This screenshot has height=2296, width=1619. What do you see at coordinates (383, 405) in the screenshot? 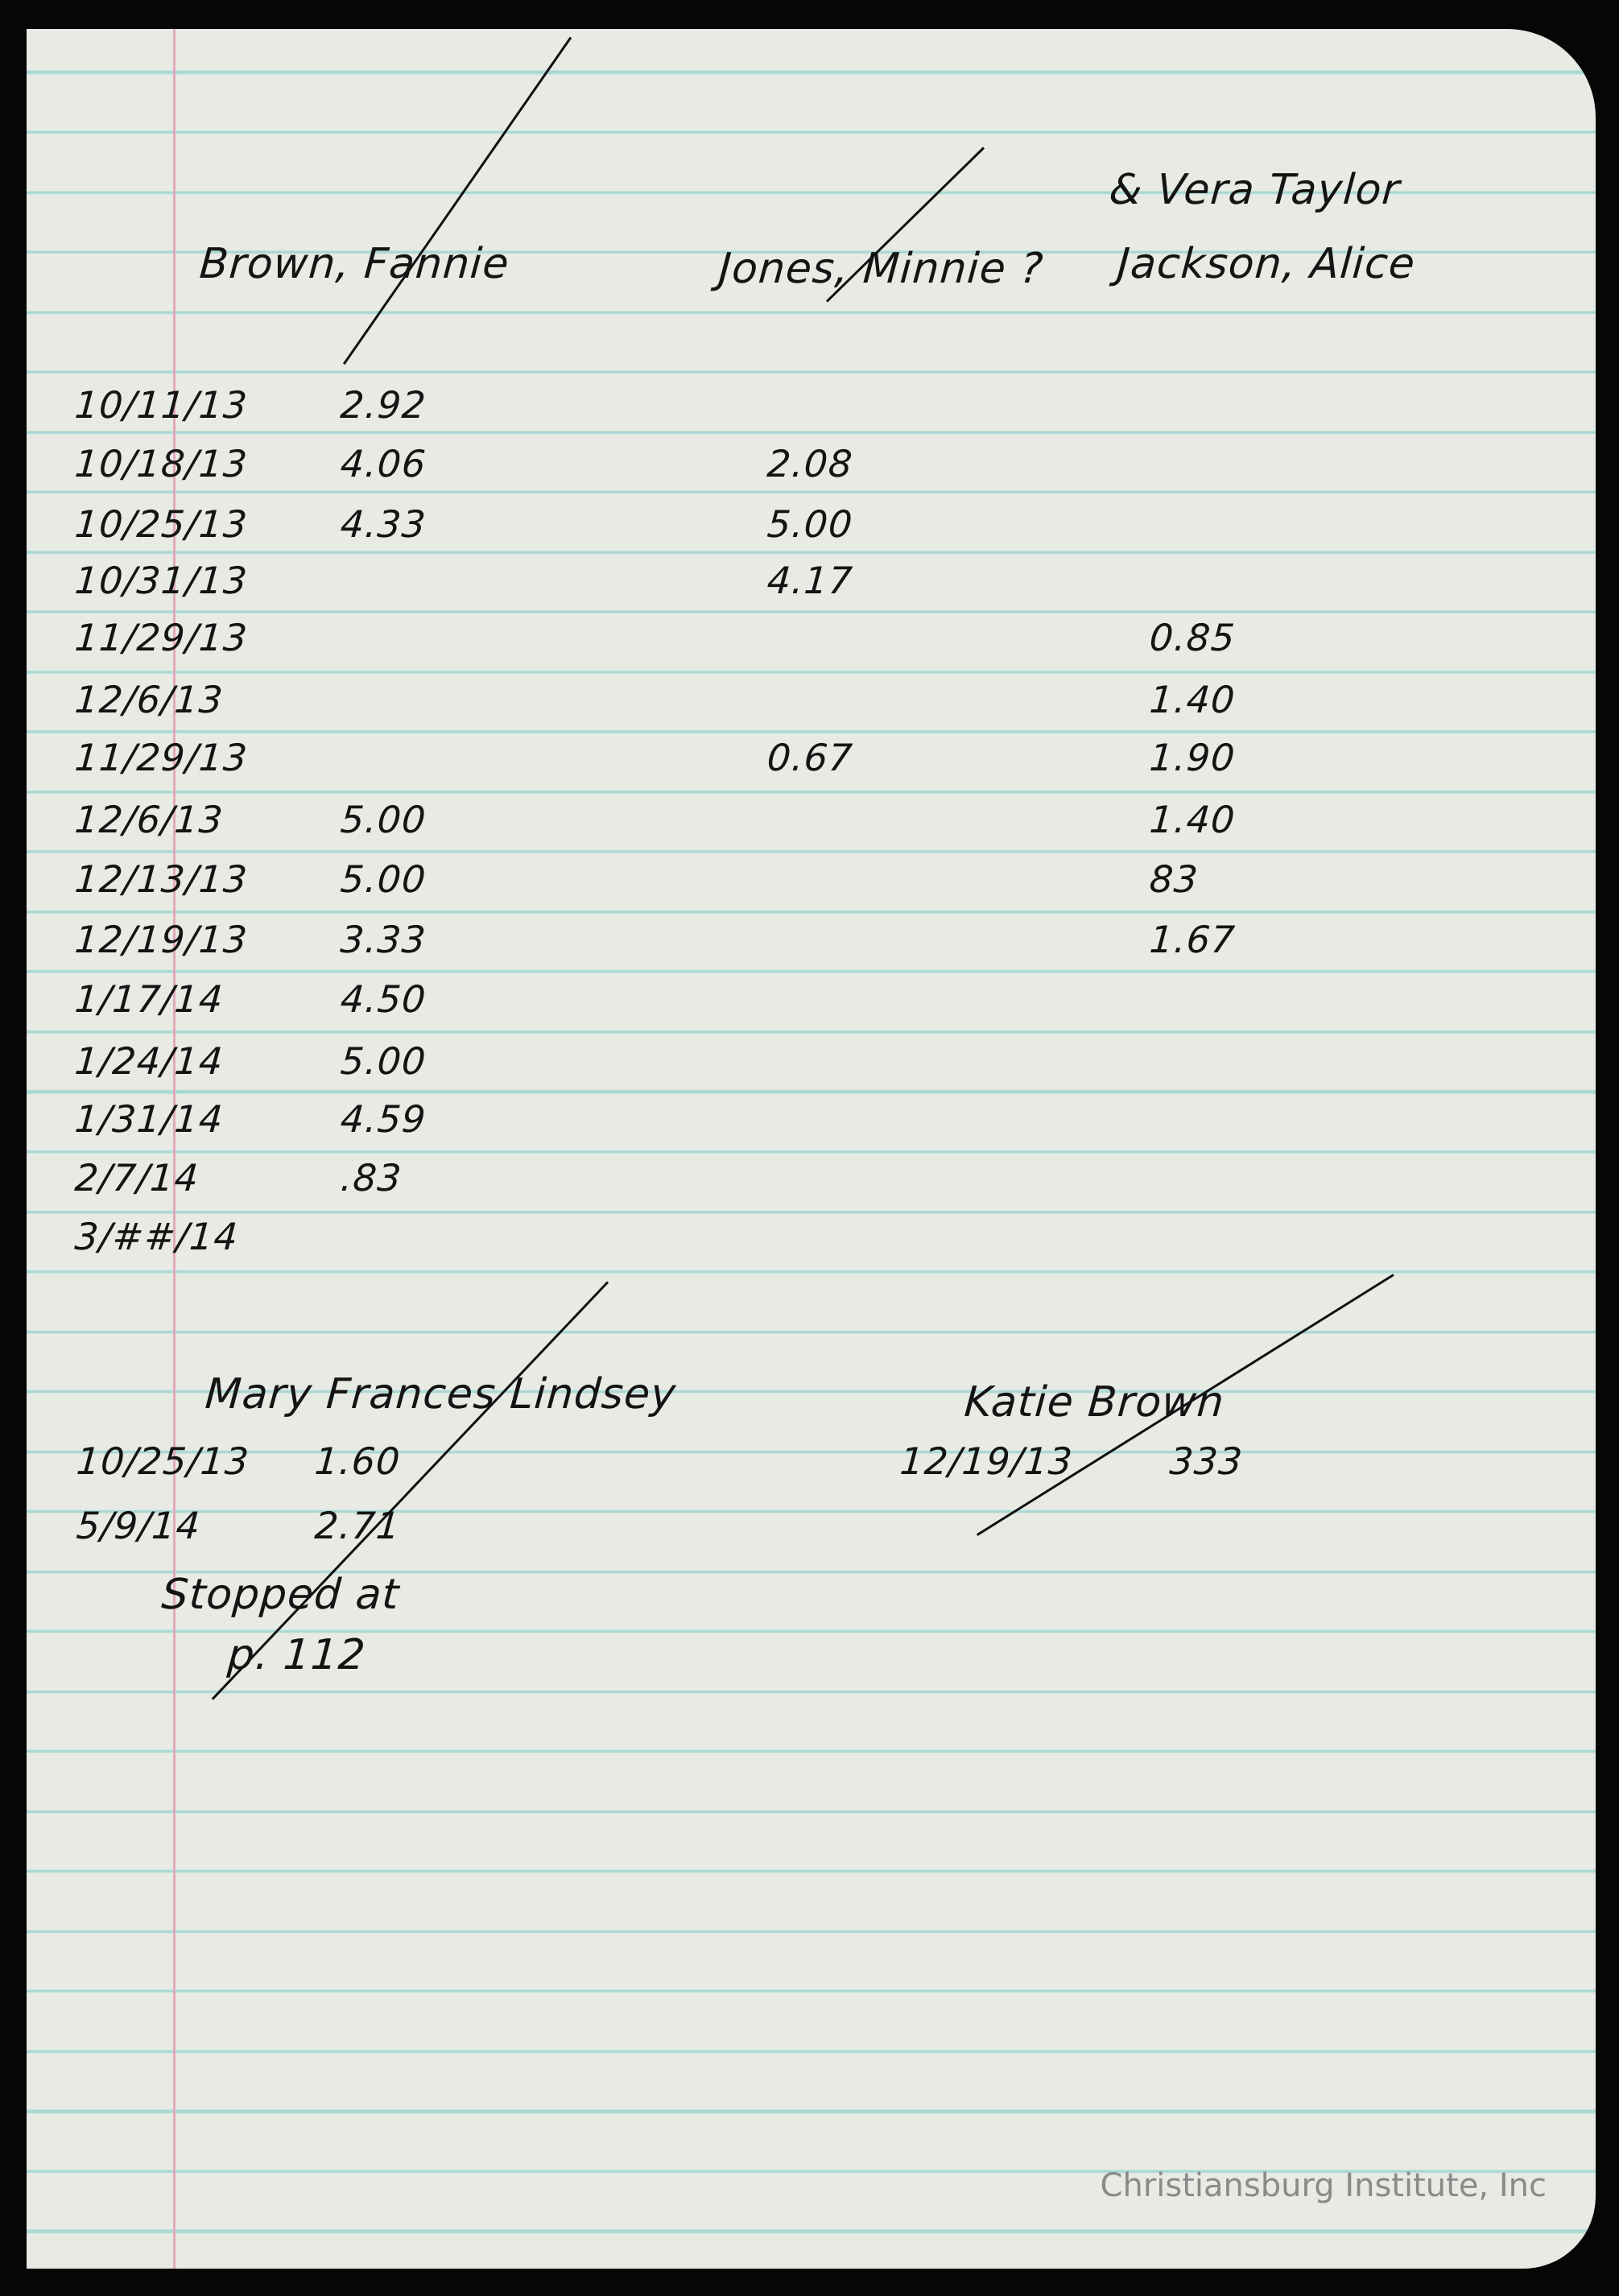
I see `fannie-amount: 2.92` at bounding box center [383, 405].